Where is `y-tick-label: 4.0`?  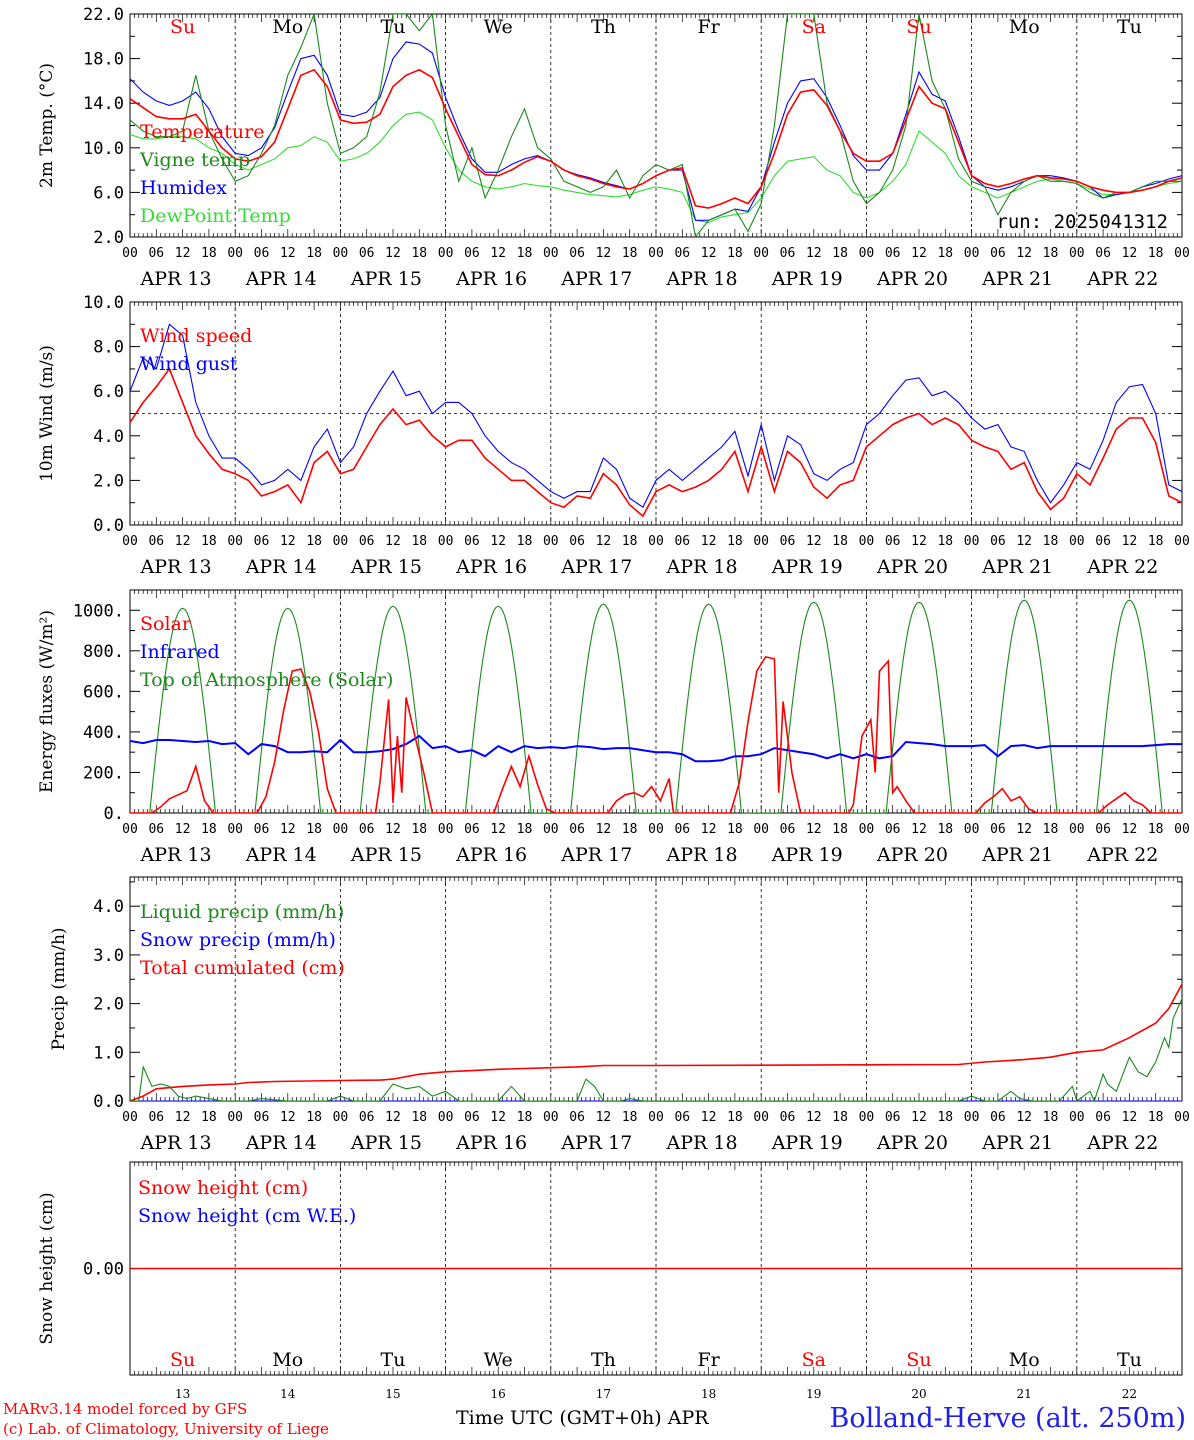
y-tick-label: 4.0 is located at coordinates (108, 437).